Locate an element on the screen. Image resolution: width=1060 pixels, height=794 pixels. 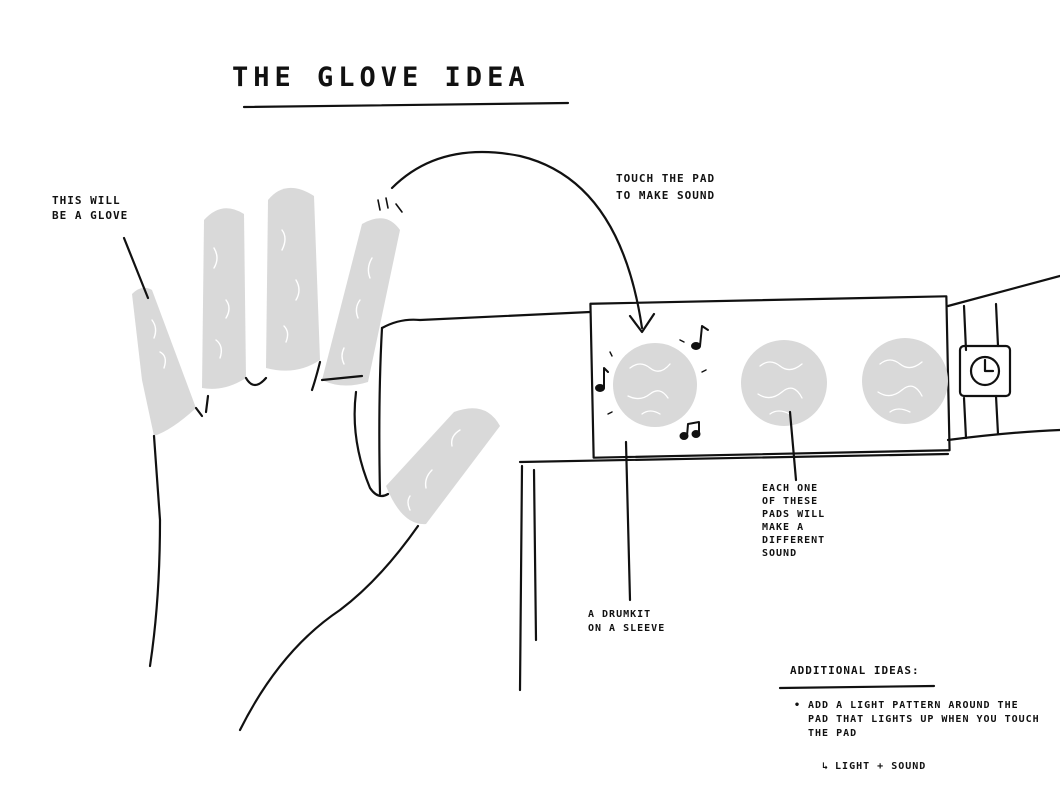
drum-pad-texture is located at coordinates (775, 387).